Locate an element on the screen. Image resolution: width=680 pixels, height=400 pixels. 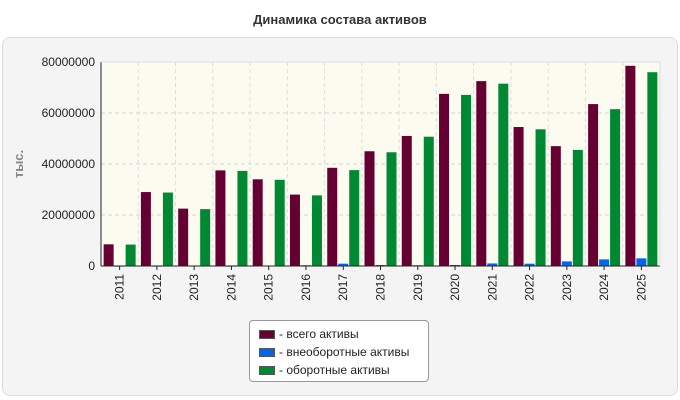
x-tick-label: 2015 is located at coordinates (269, 287).